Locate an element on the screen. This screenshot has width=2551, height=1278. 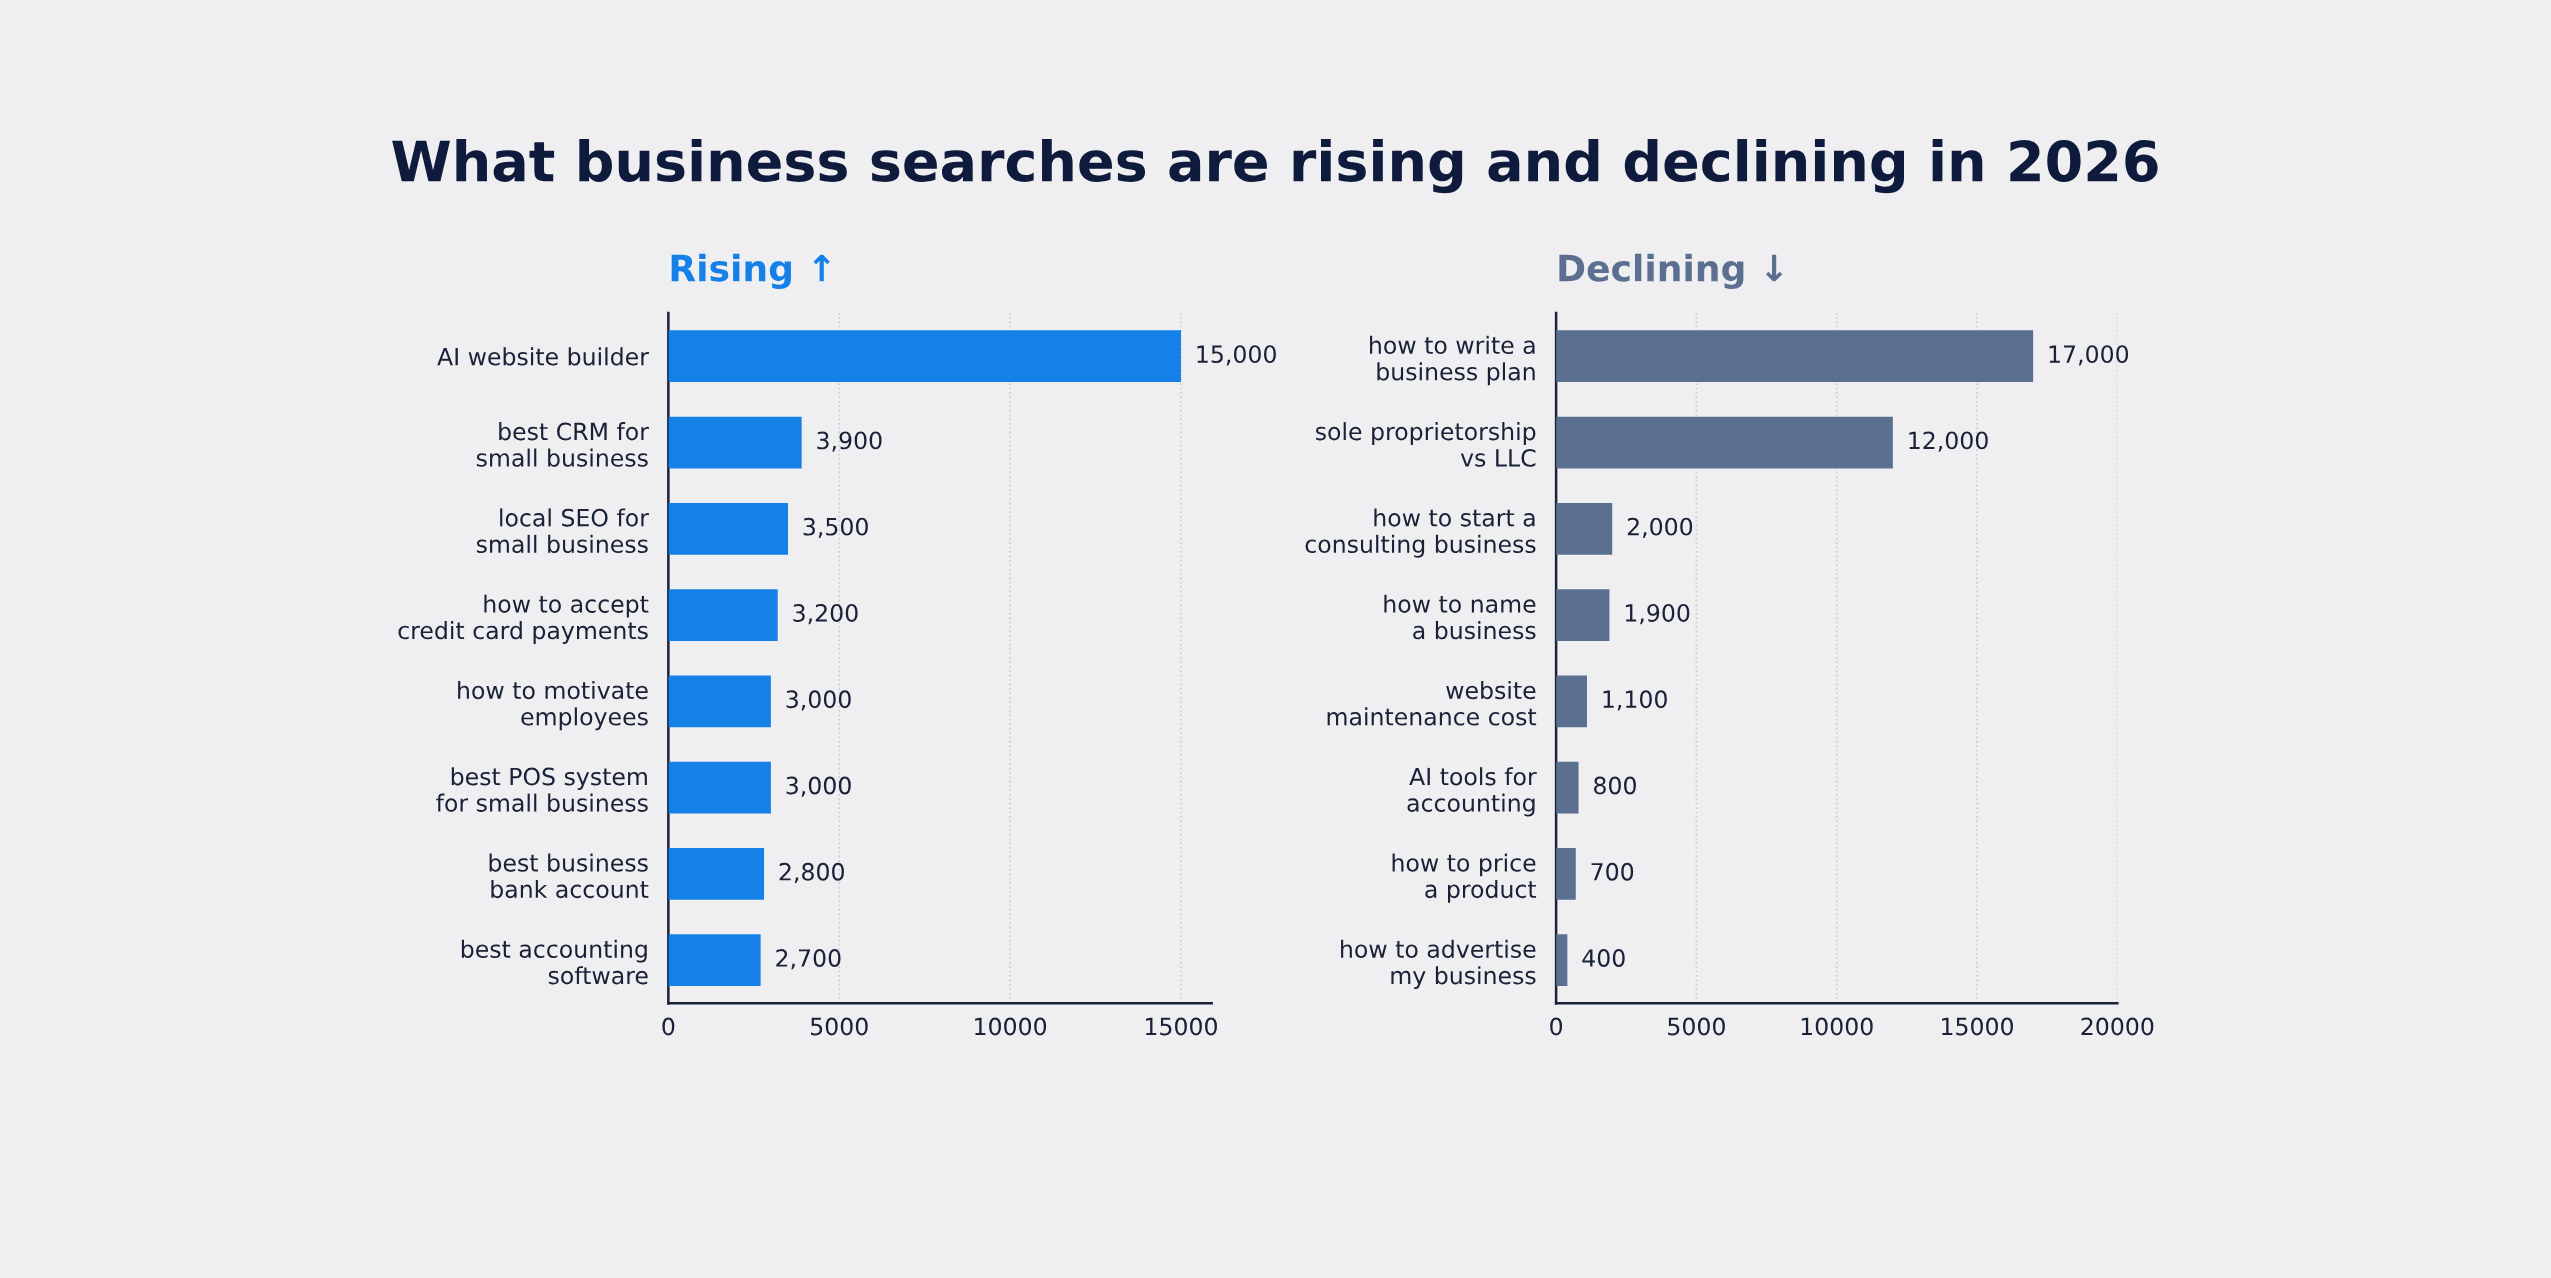
y-tick-label: best POS system for small business is located at coordinates (542, 789).